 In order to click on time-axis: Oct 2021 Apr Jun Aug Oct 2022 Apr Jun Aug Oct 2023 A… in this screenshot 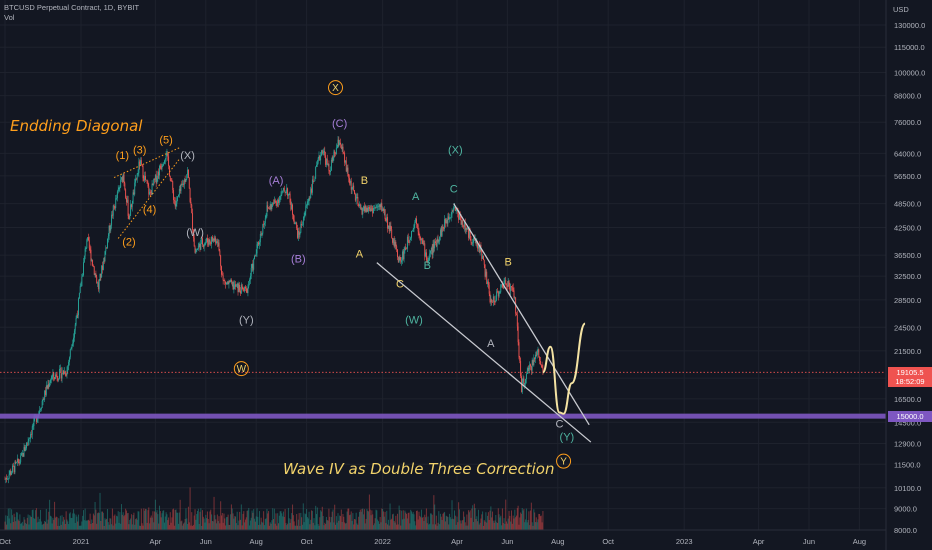, I will do `click(443, 537)`.